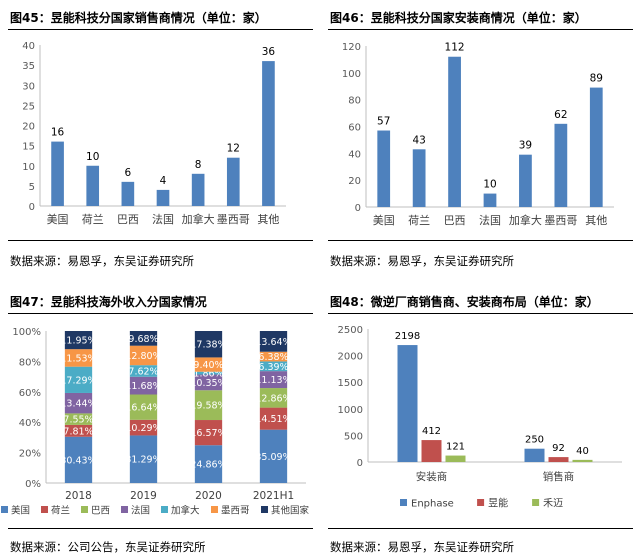  I want to click on legend-label: 荷兰, so click(60, 511).